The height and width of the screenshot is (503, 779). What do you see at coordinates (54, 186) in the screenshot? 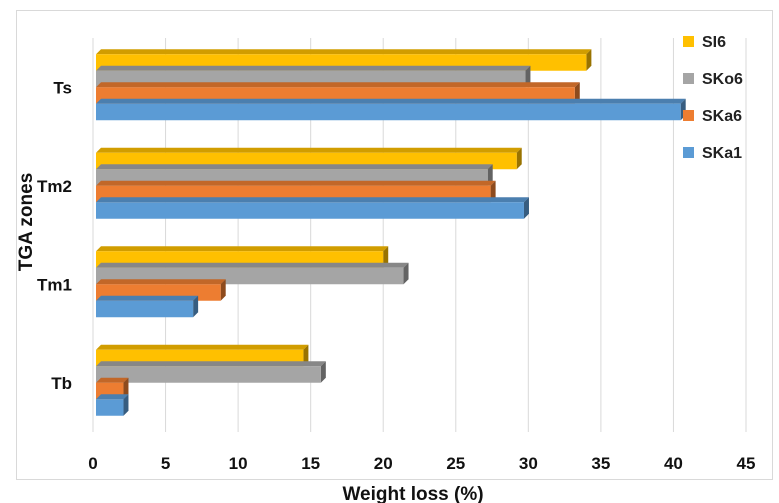
I see `category-label-Tm2: Tm2` at bounding box center [54, 186].